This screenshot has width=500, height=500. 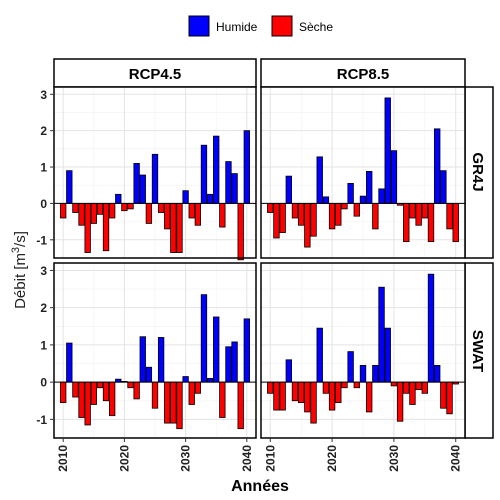 I want to click on bar-rcp45-swat-2023, so click(x=142, y=359).